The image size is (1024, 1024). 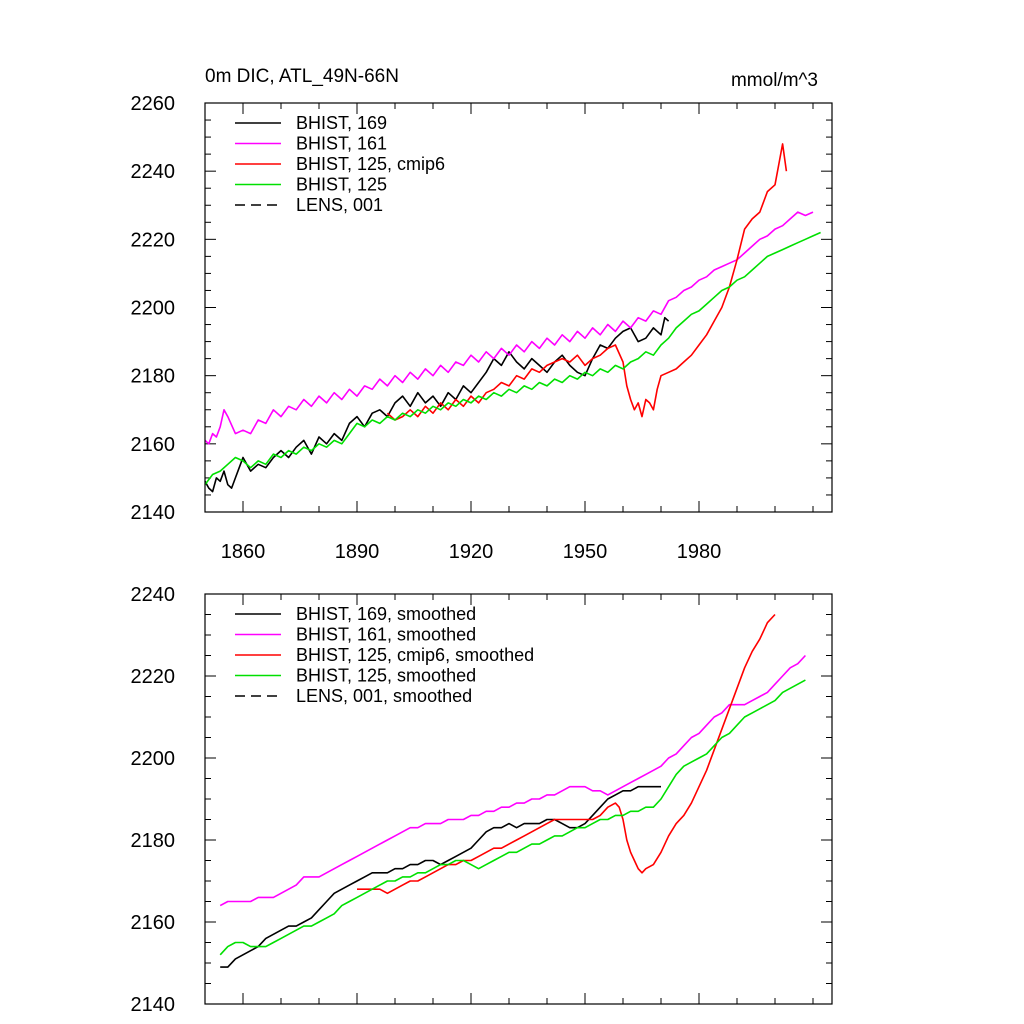 I want to click on x-tick-label: 1950, so click(x=585, y=552).